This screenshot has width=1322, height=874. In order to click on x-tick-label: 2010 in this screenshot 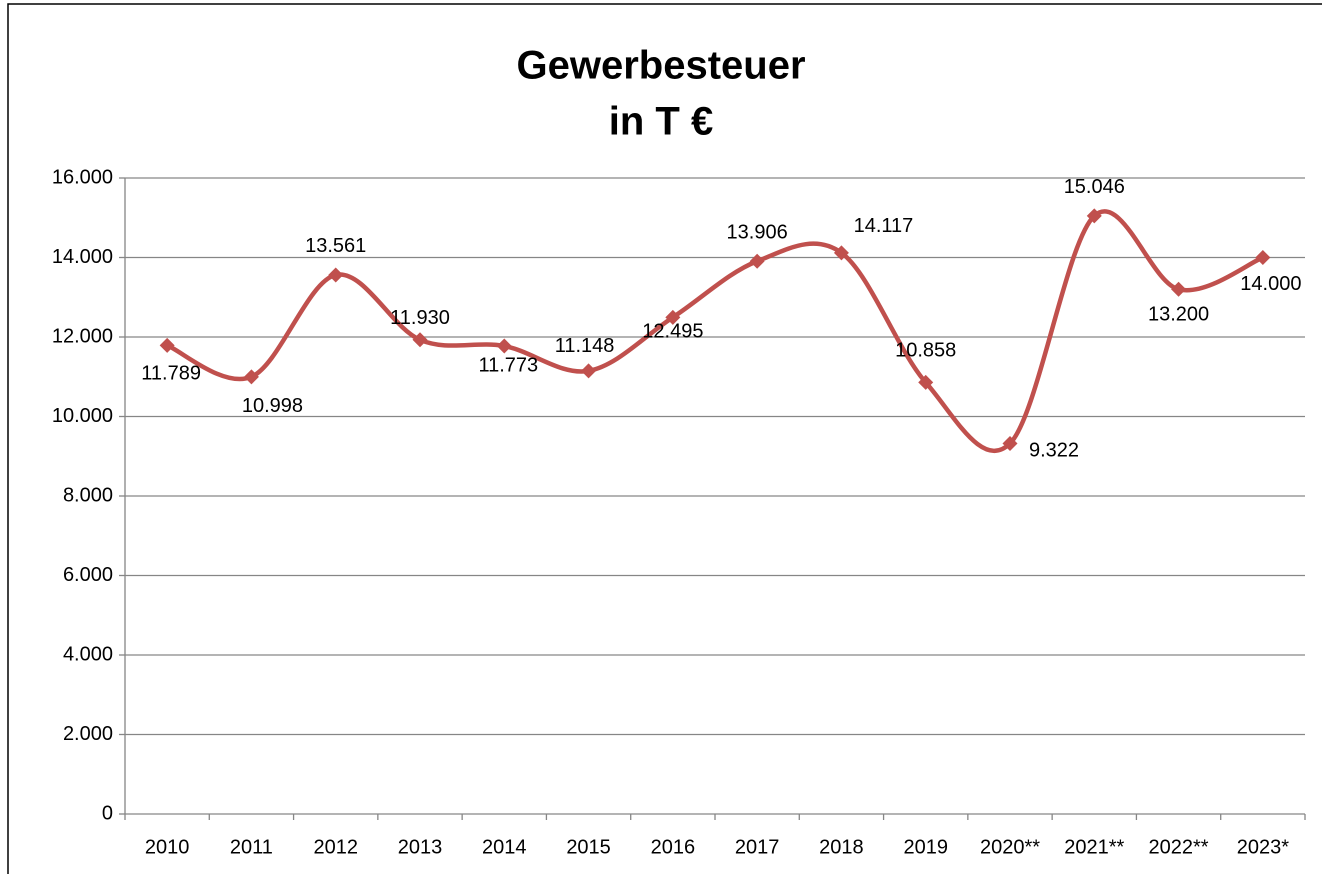, I will do `click(167, 847)`.